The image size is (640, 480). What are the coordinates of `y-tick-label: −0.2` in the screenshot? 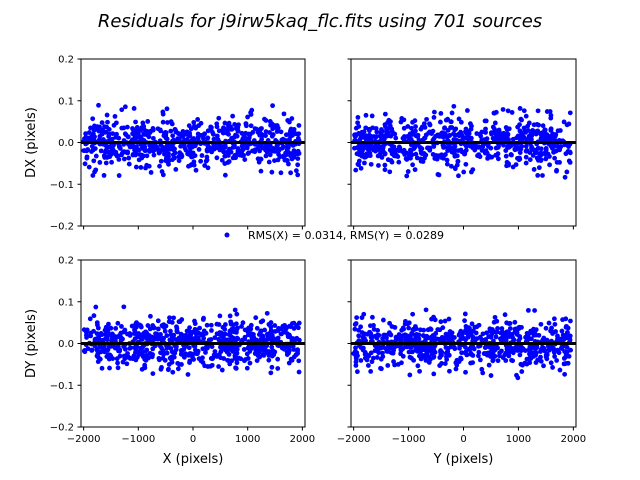 It's located at (62, 227).